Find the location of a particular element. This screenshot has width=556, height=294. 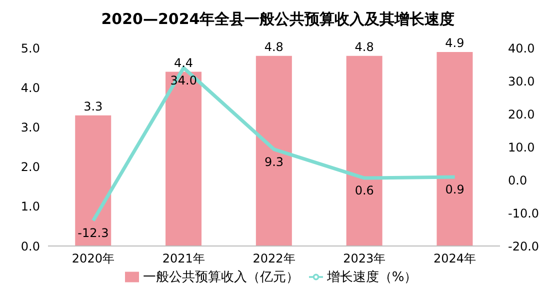

x-tick-label: 2022年 is located at coordinates (274, 259).